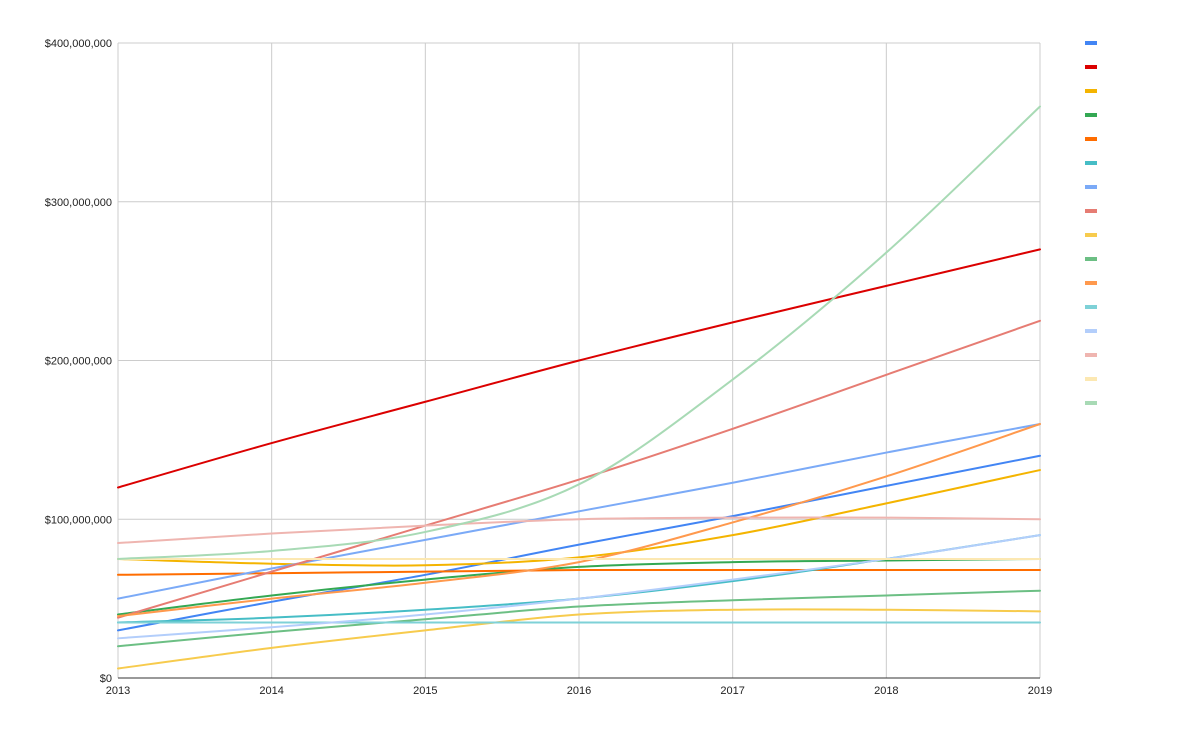 The image size is (1189, 735). What do you see at coordinates (579, 691) in the screenshot?
I see `x-tick-label: 2016` at bounding box center [579, 691].